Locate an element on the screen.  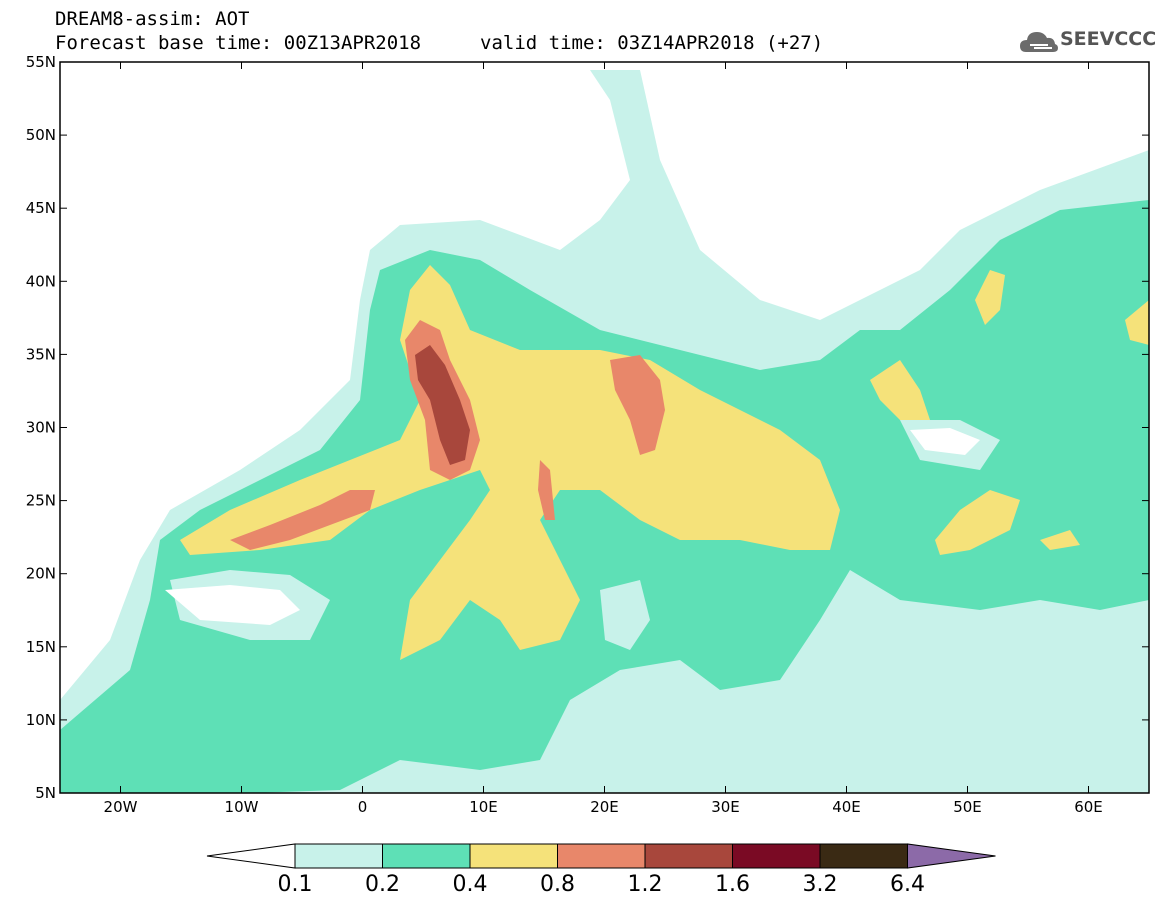
lon-tick-label: 10W is located at coordinates (242, 807).